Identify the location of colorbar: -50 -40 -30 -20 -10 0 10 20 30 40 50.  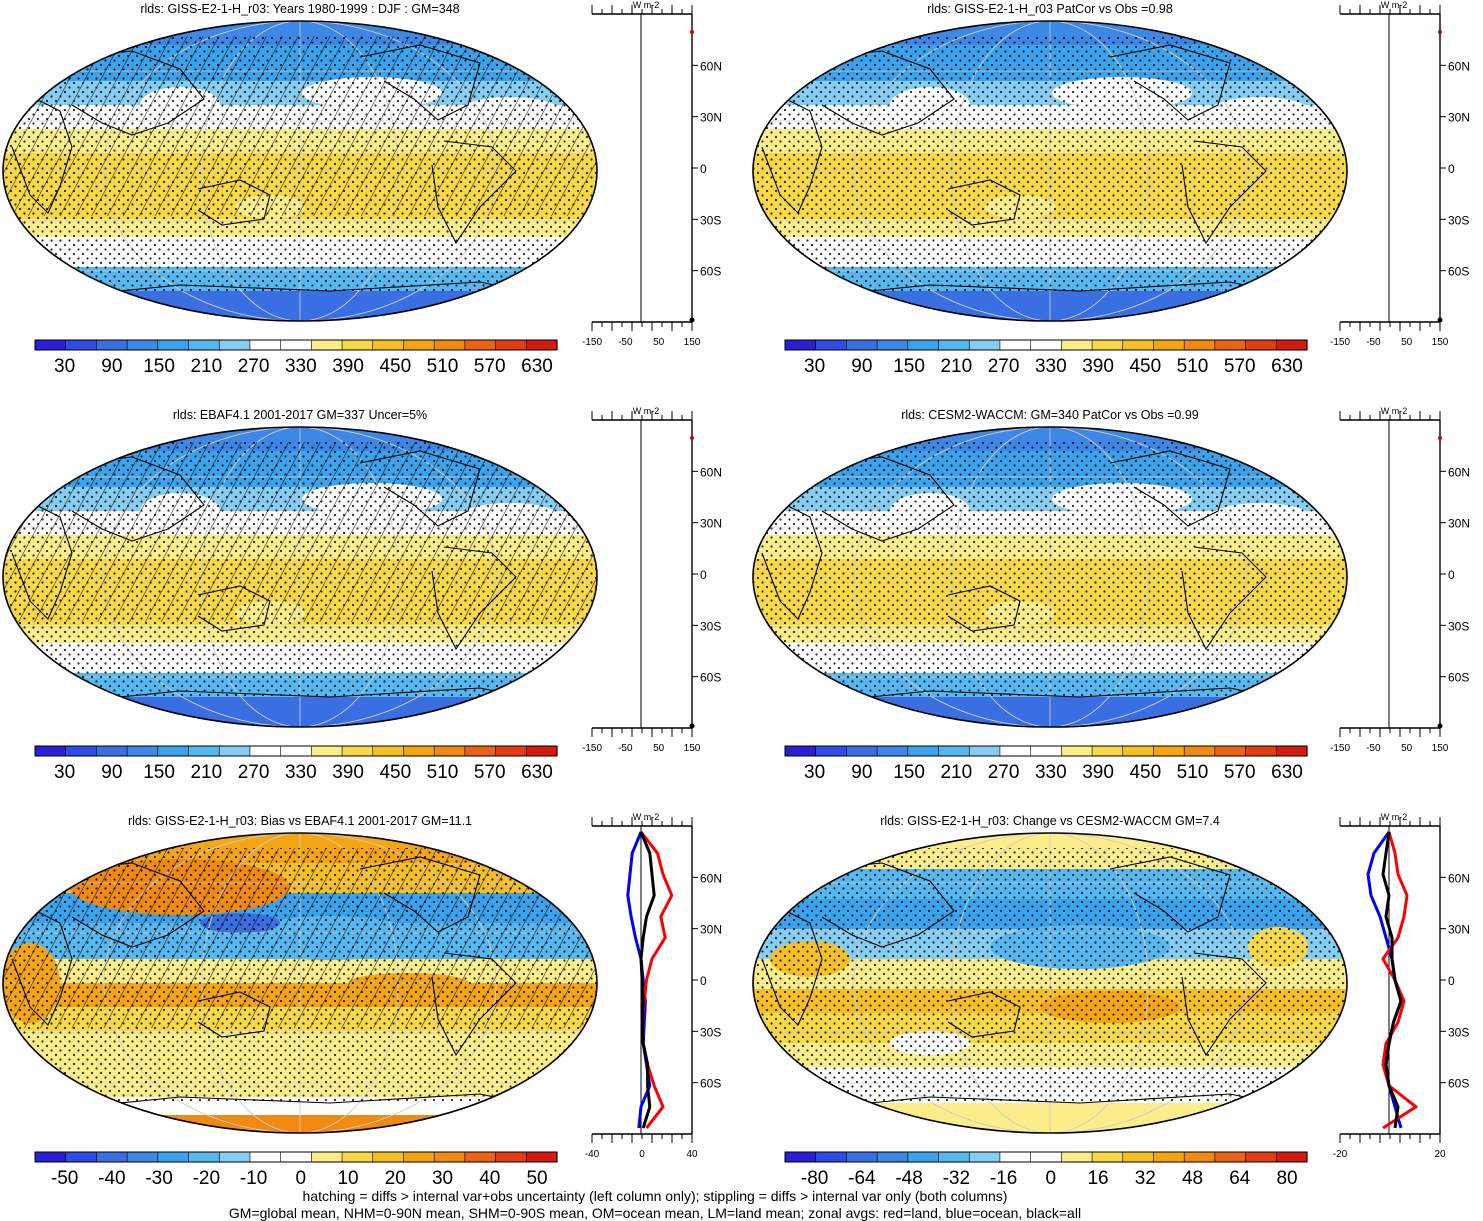
(296, 1170).